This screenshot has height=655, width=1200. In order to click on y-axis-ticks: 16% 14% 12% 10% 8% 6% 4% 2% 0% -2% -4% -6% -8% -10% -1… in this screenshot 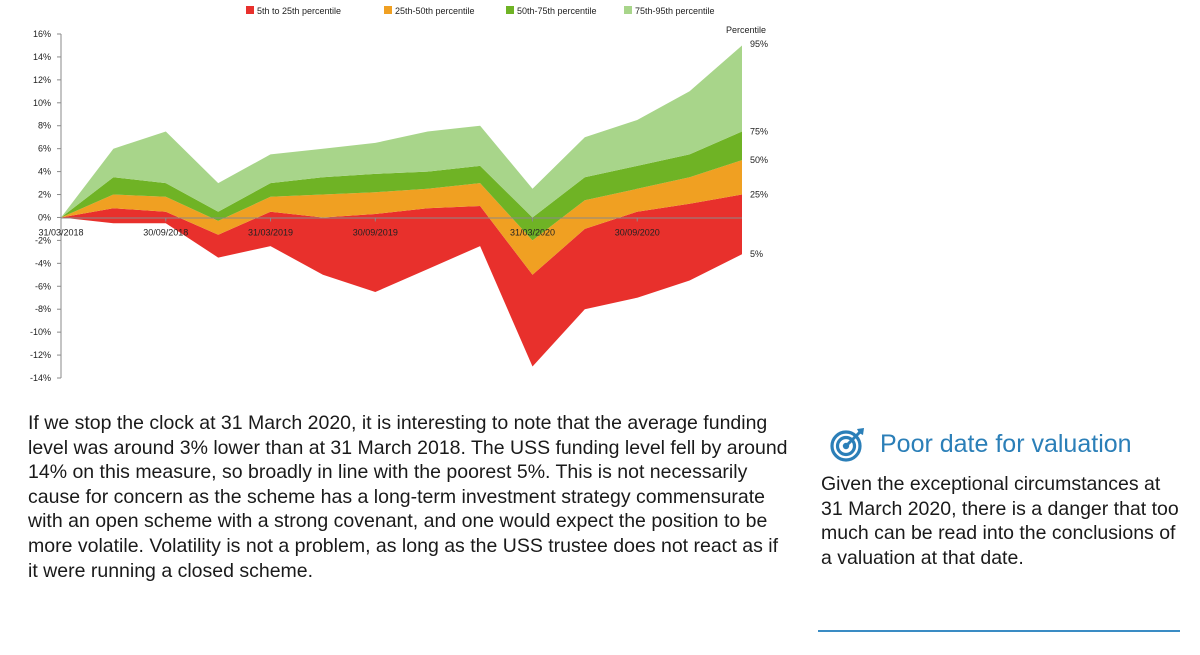, I will do `click(45, 206)`.